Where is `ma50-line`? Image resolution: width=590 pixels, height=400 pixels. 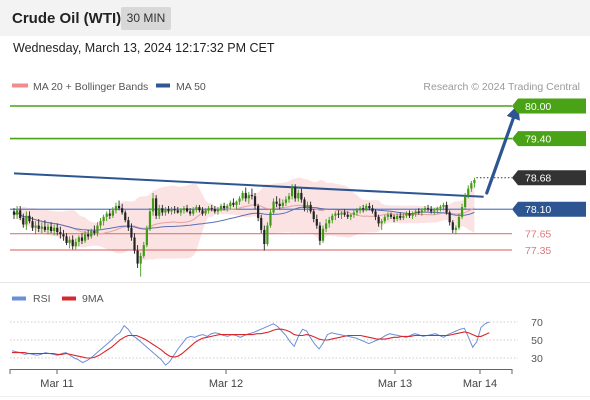
ma50-line is located at coordinates (244, 218).